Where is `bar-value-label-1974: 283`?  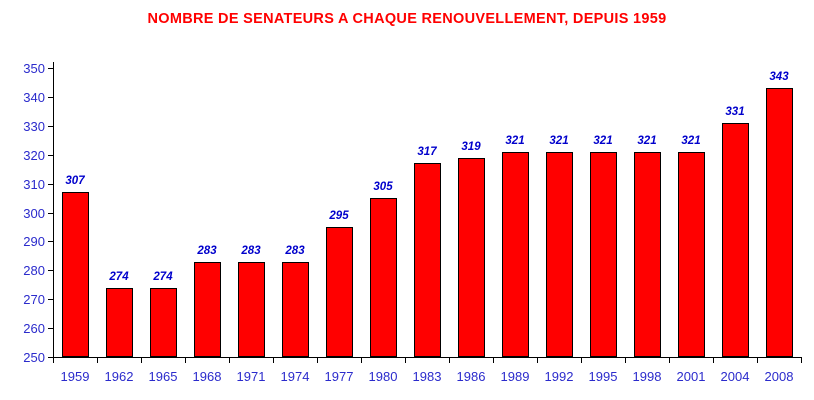
bar-value-label-1974: 283 is located at coordinates (295, 251).